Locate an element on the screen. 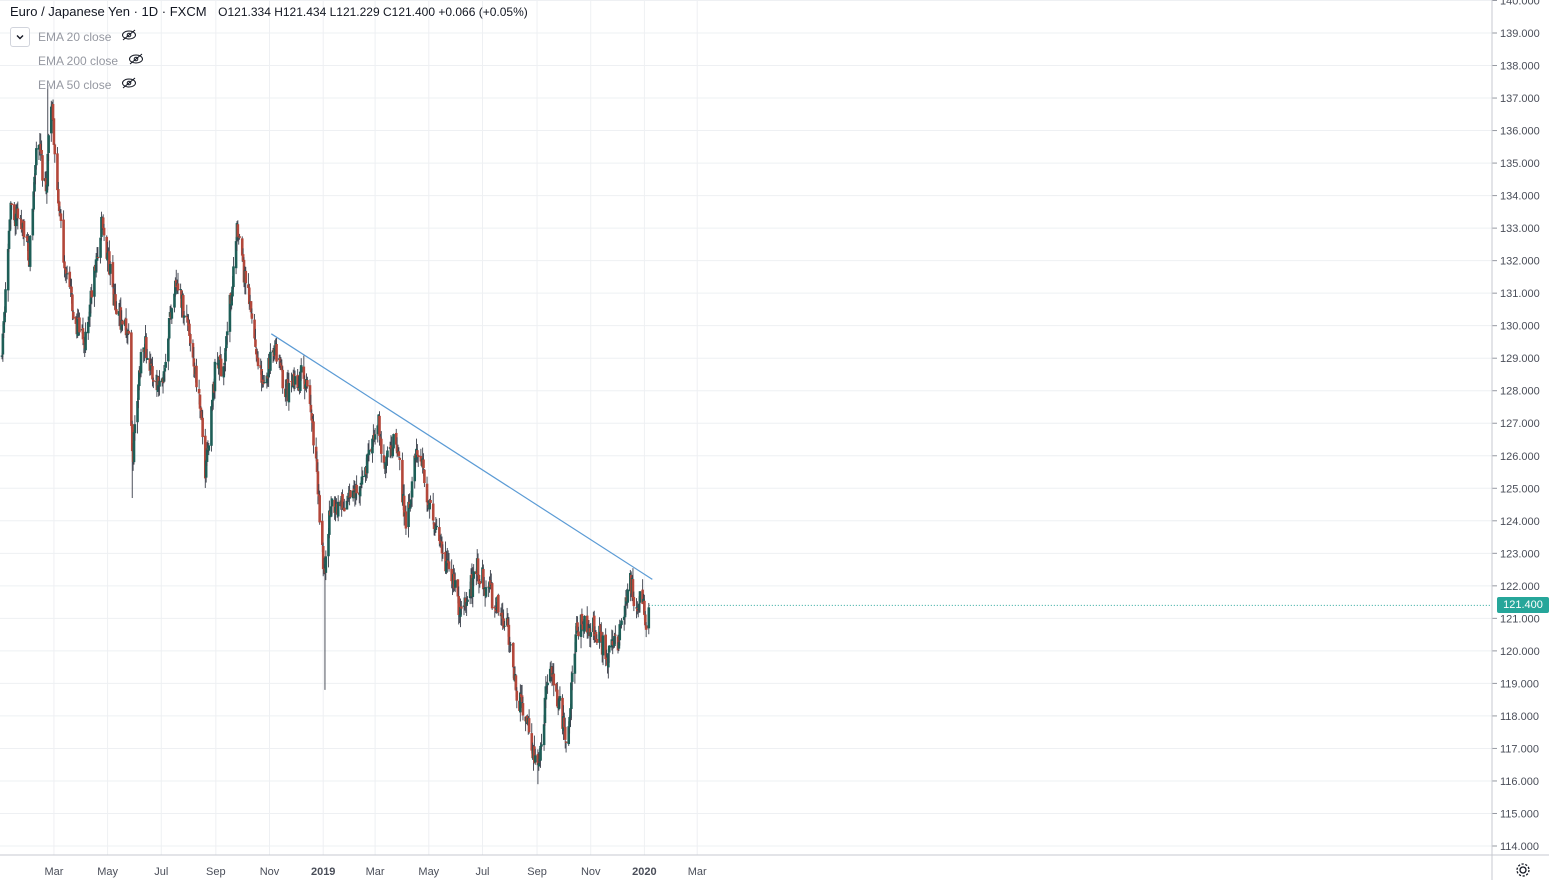  symbol-title: Euro / Japanese Yen · 1D · FXCM is located at coordinates (108, 11).